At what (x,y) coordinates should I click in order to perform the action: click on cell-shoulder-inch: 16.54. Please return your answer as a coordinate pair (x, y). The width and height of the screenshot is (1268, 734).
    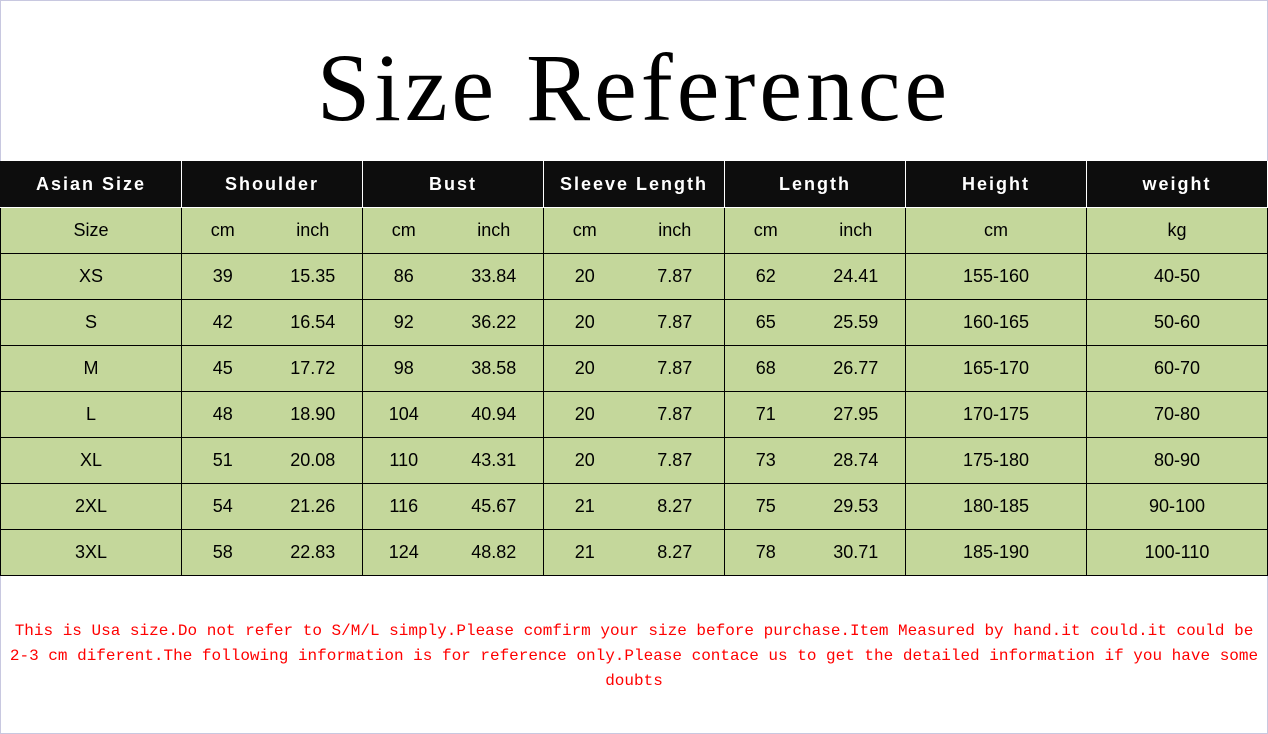
    Looking at the image, I should click on (313, 322).